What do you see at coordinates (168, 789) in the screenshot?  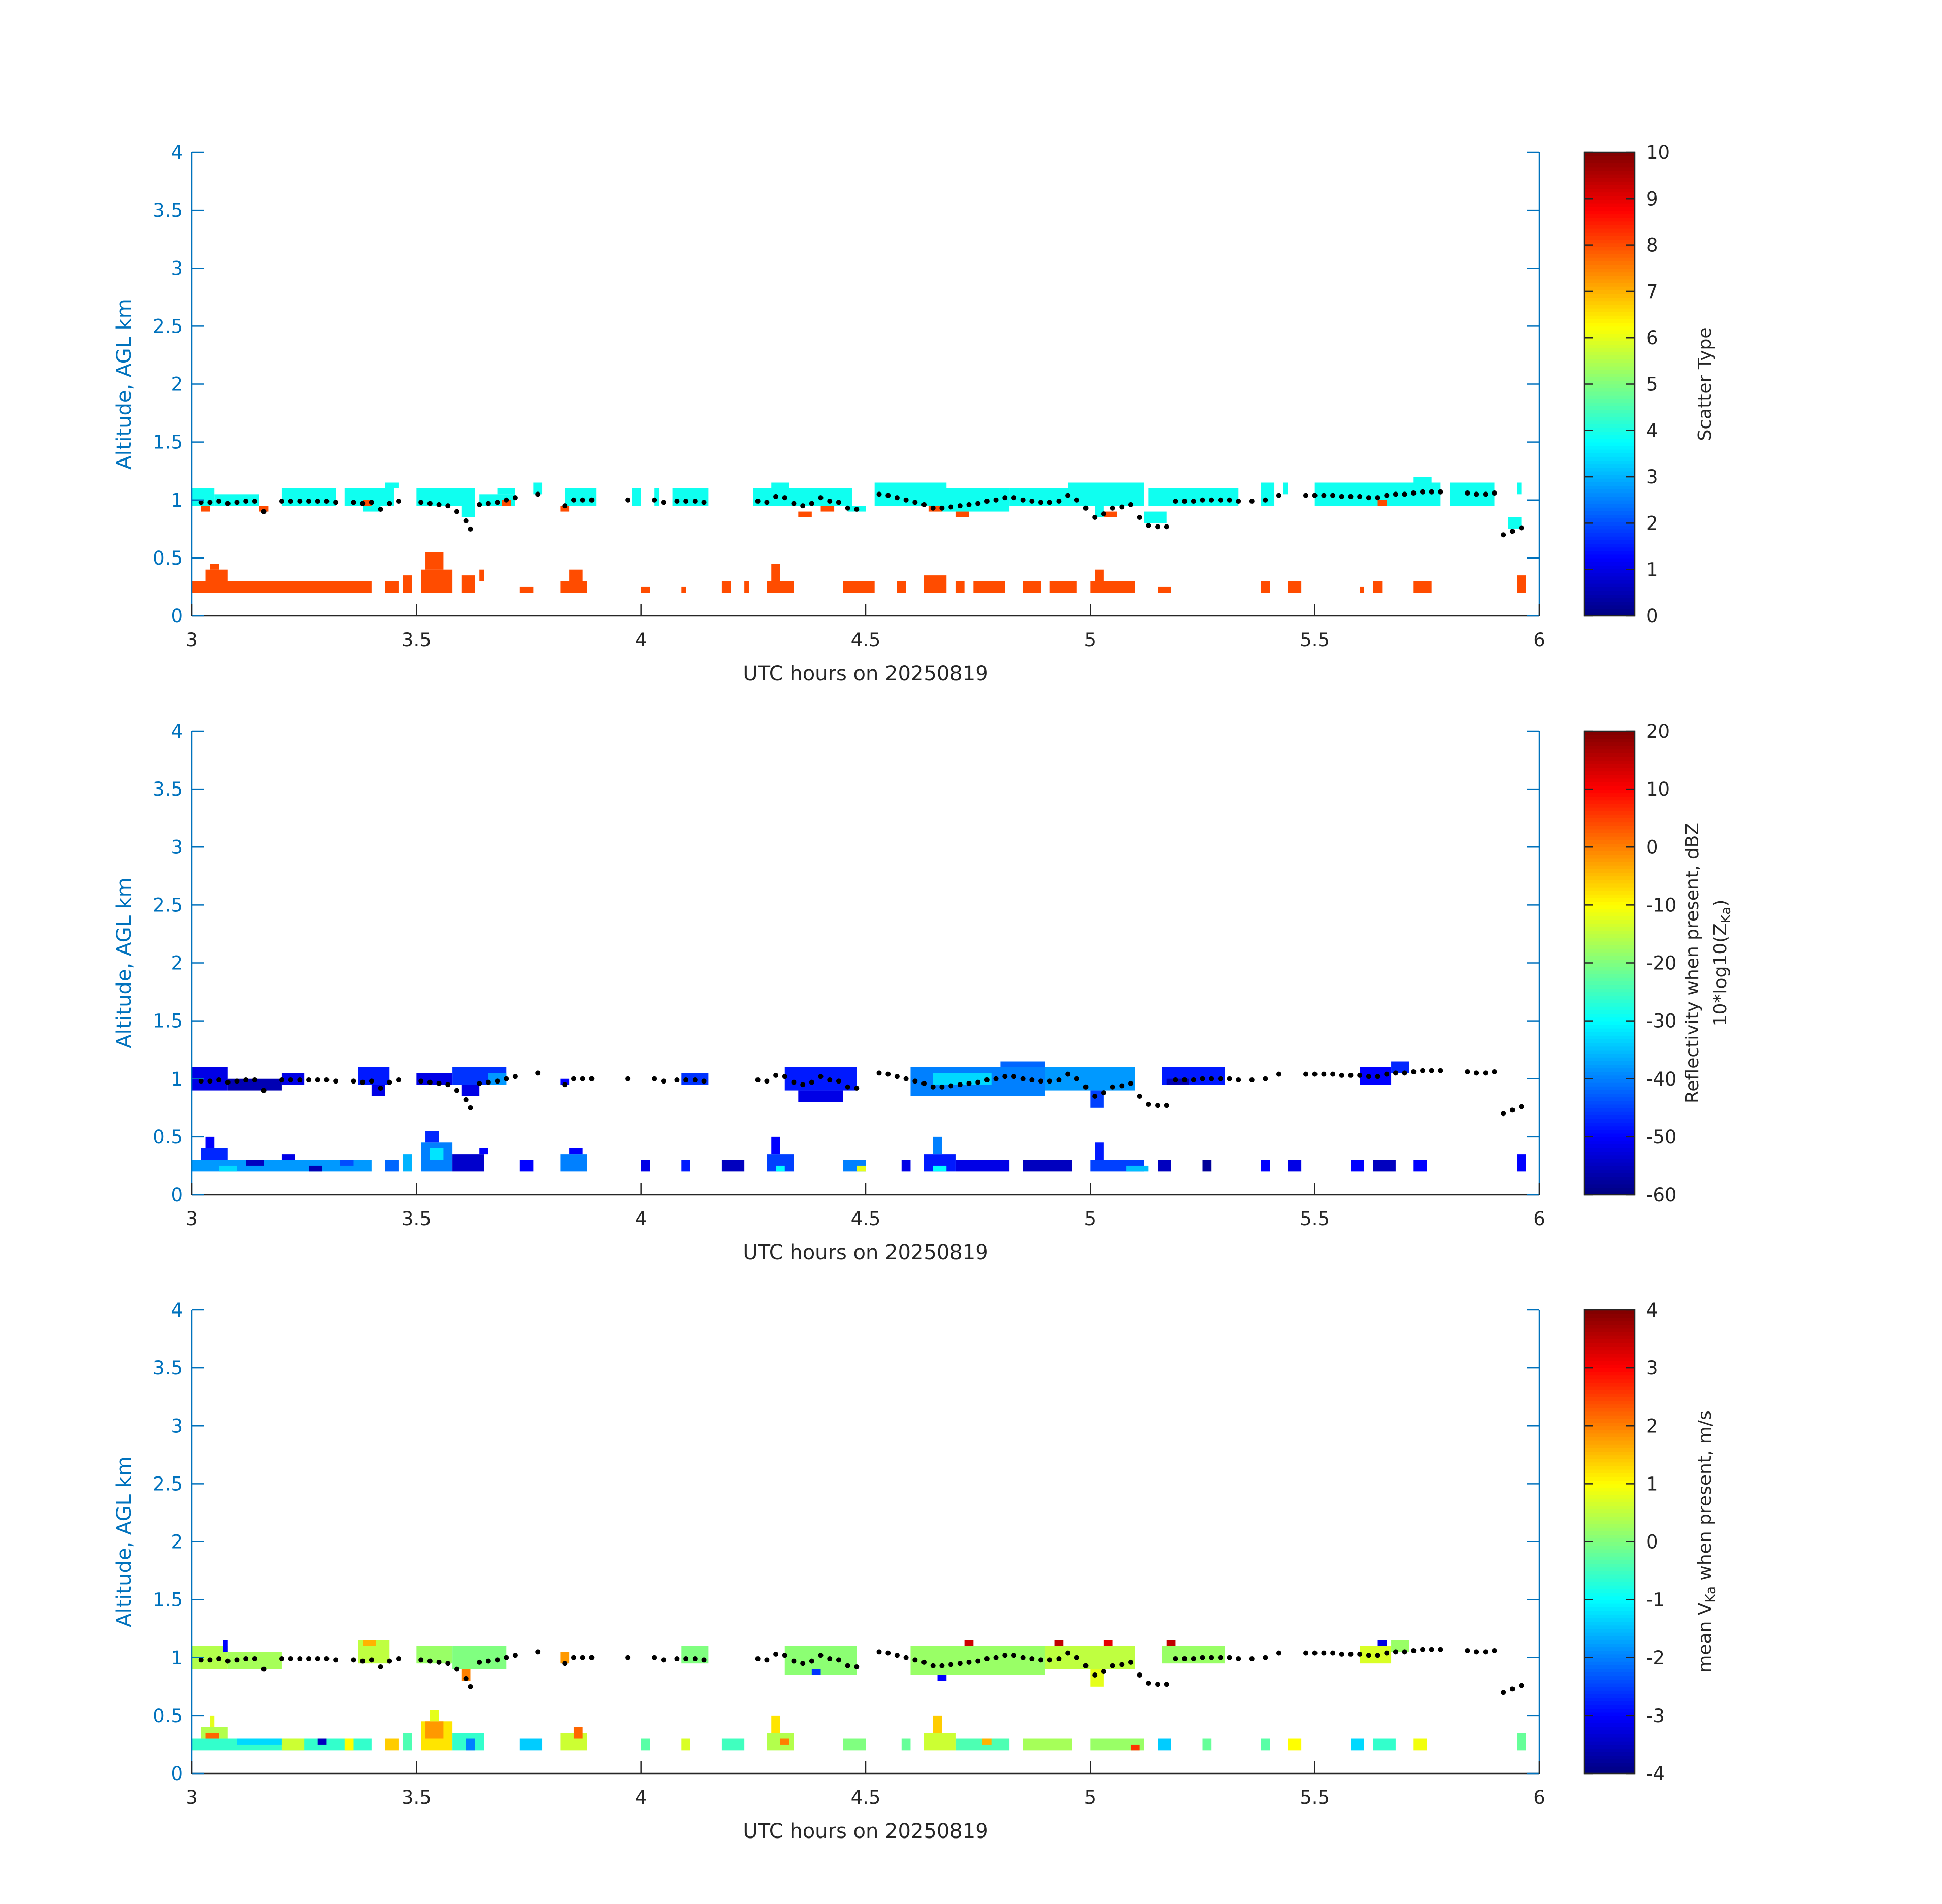 I see `y-tick-label: 3.5` at bounding box center [168, 789].